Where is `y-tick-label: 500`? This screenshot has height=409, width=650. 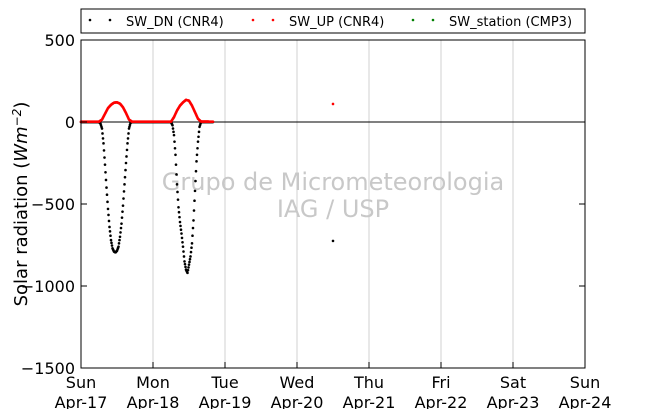
y-tick-label: 500 is located at coordinates (59, 40).